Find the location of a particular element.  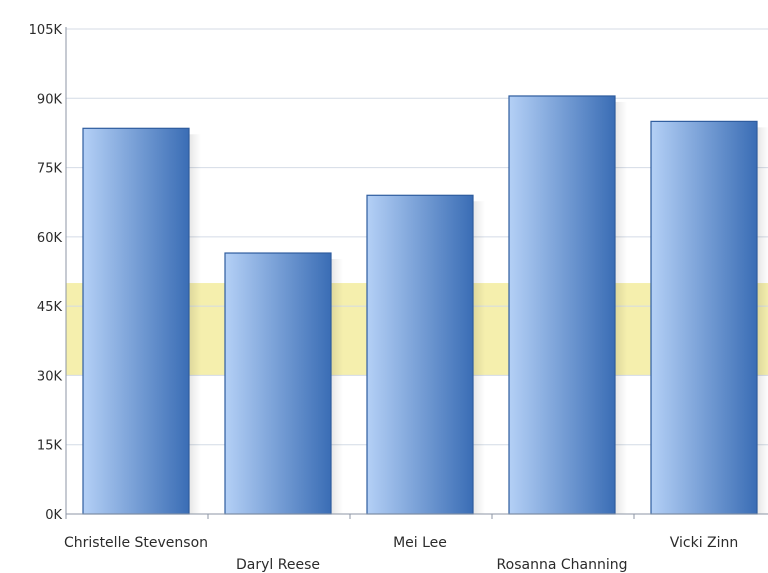

y-tick-label: 90K is located at coordinates (50, 99).